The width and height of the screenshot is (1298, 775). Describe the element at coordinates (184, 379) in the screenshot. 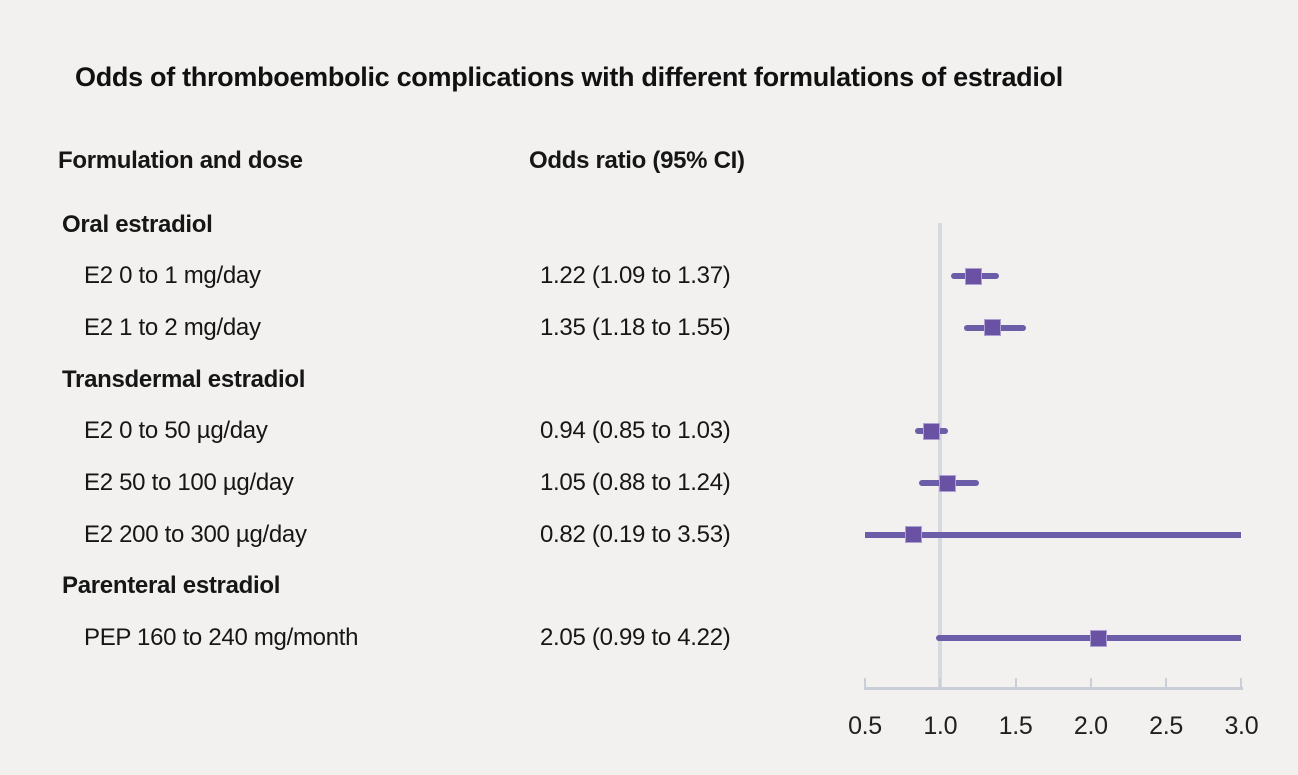

I see `group-label: Transdermal estradiol` at that location.